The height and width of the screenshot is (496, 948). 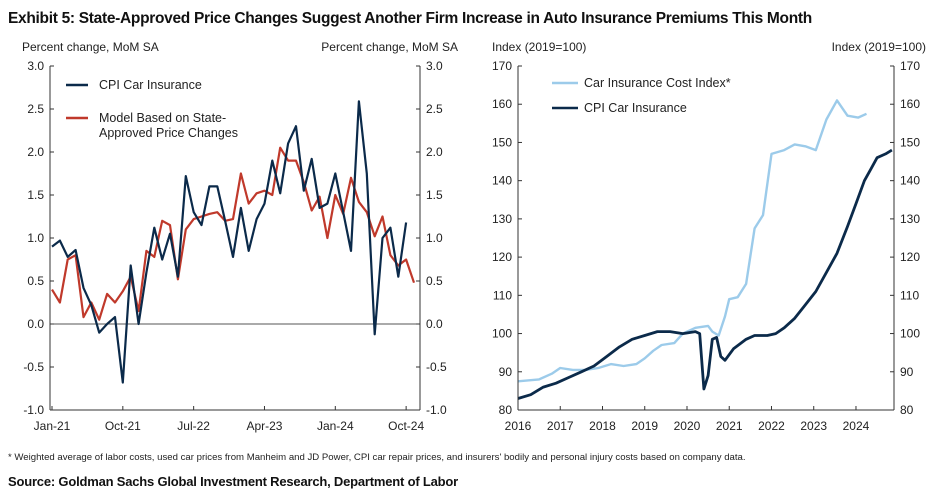 I want to click on left-yticks-left: 3.0 2.5 2.0 1.5 1.0 0.5 0.0 -0.5 -1.0, so click(x=38, y=238).